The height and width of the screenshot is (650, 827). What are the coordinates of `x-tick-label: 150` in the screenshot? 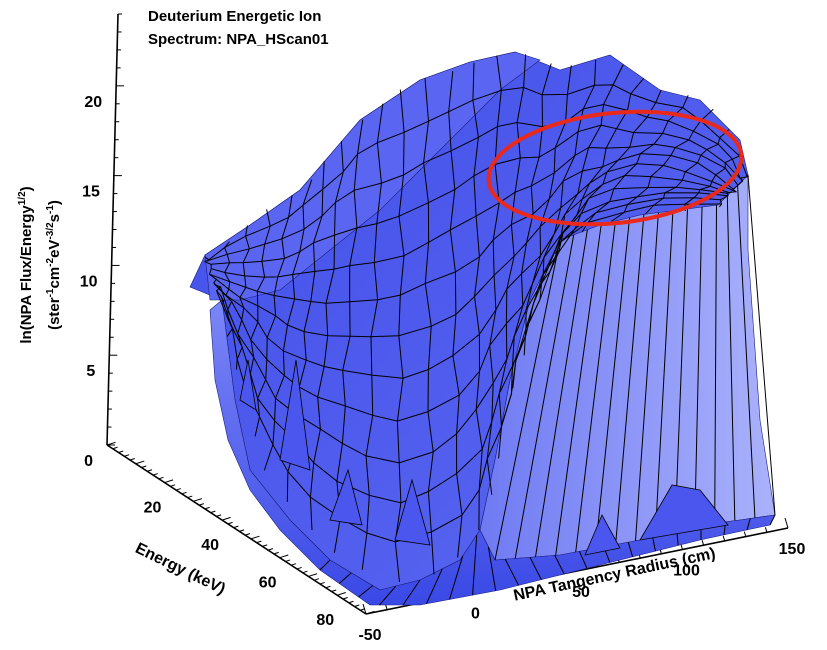 It's located at (792, 549).